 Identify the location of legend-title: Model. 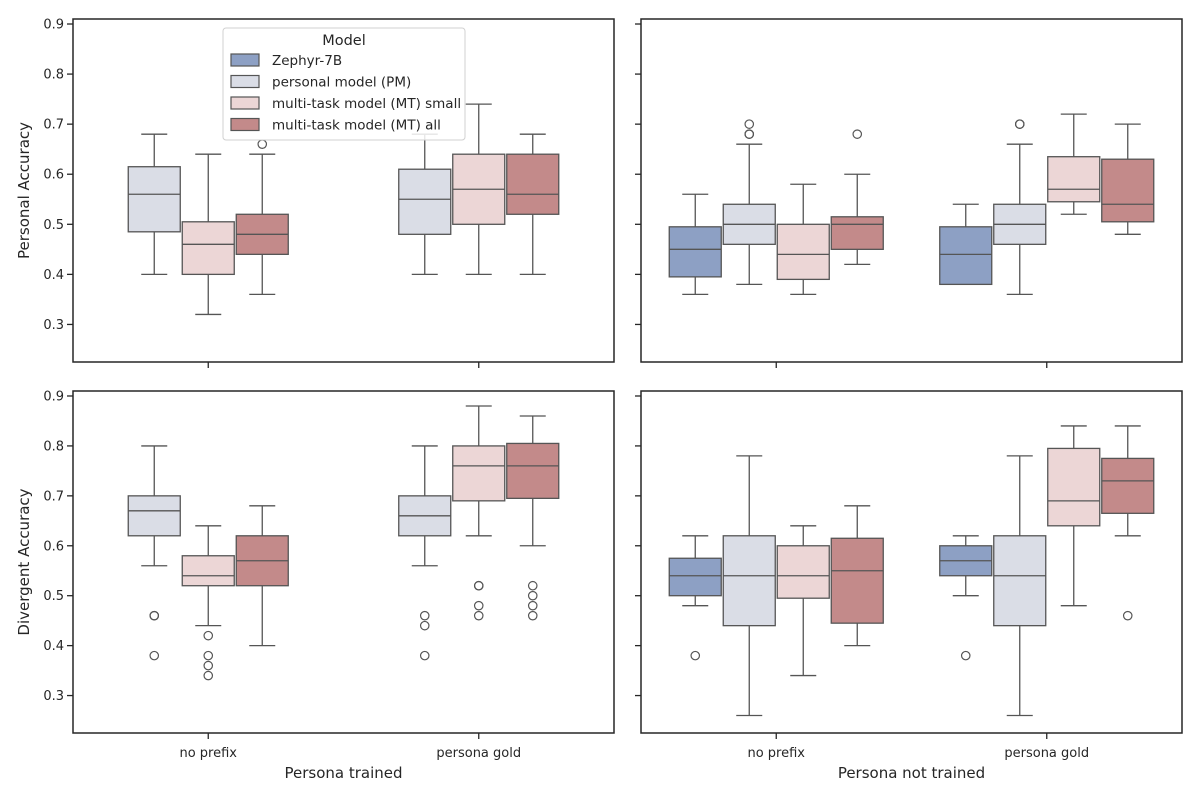
(344, 41).